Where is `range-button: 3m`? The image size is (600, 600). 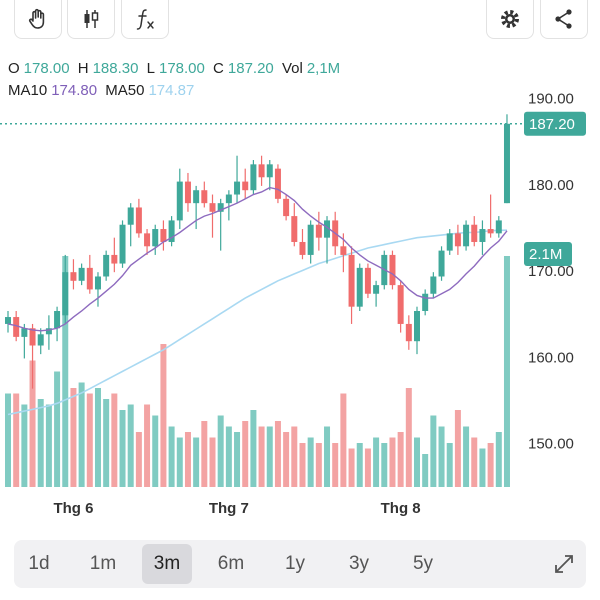 range-button: 3m is located at coordinates (167, 564).